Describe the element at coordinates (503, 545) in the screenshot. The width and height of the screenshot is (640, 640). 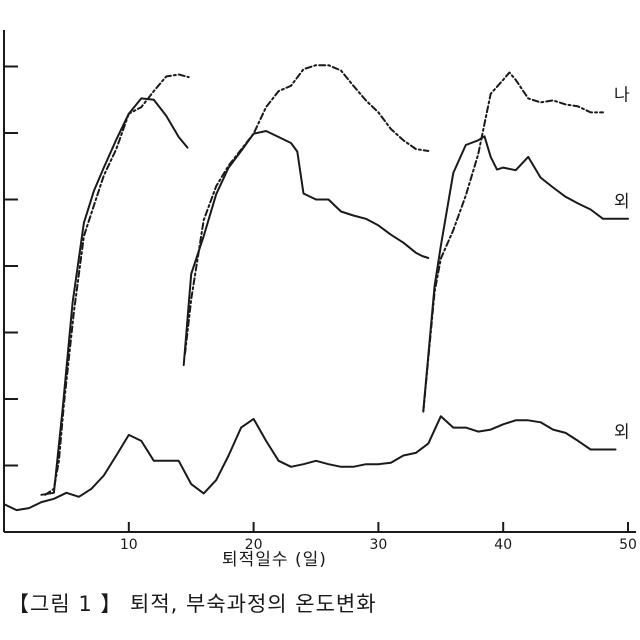
I see `x-tick-label-3: 40` at that location.